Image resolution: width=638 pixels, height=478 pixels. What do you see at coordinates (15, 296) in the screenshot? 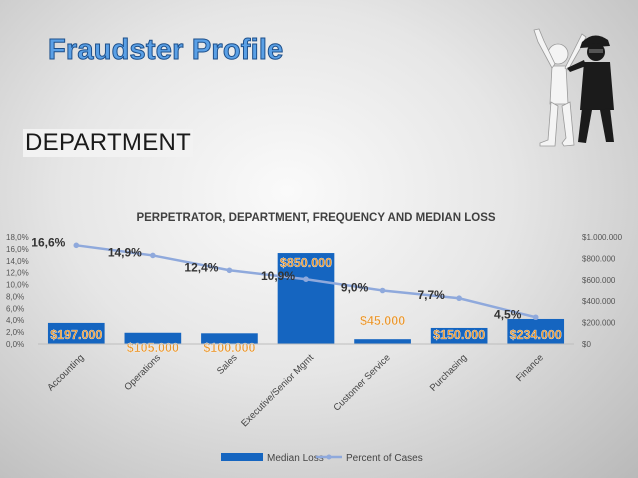
I see `left-axis-tick: 8,0%` at bounding box center [15, 296].